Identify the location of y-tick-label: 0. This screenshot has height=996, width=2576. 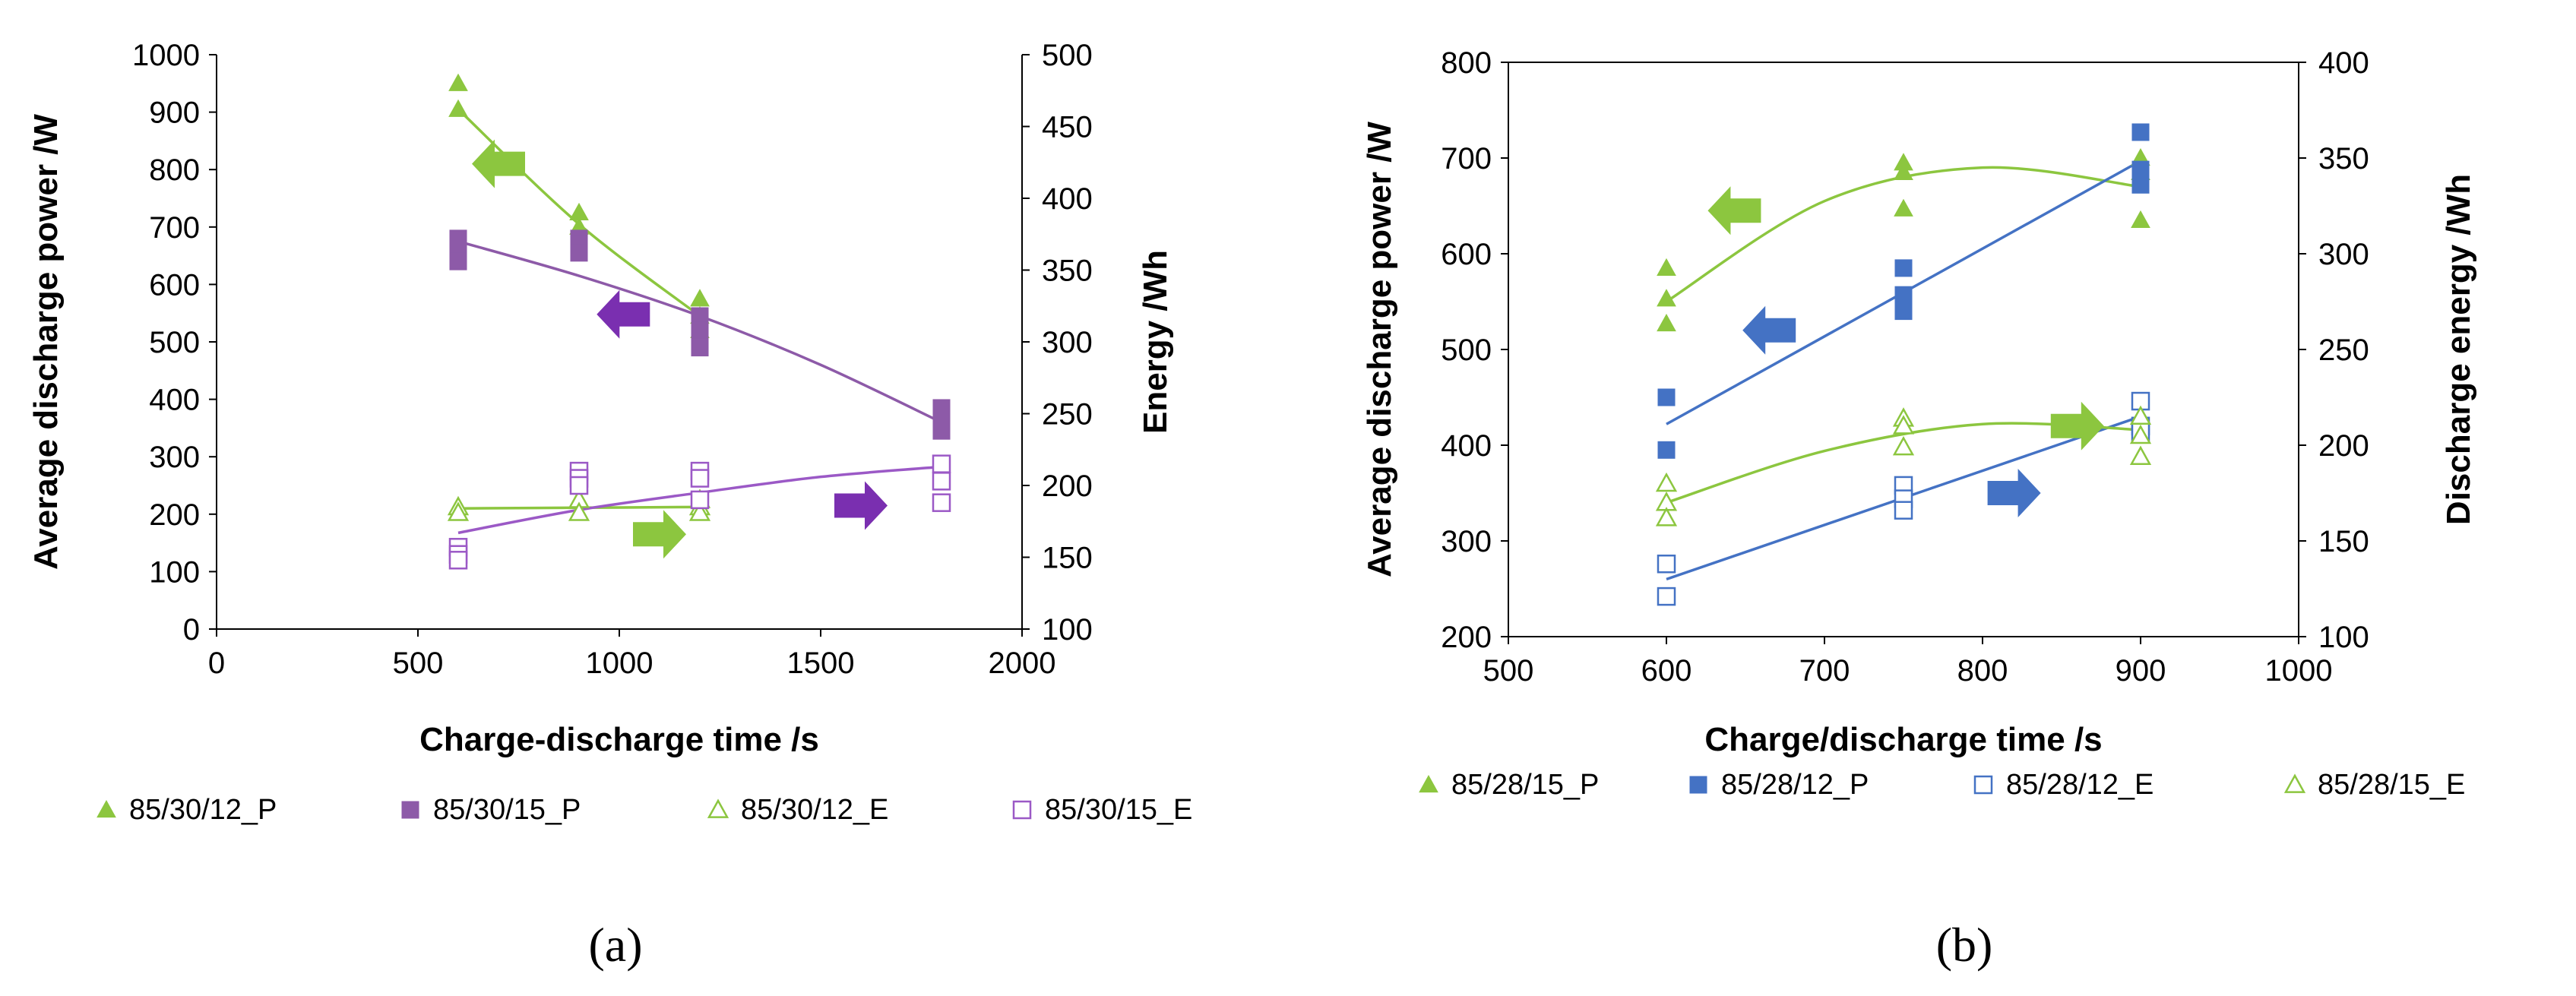
(191, 630).